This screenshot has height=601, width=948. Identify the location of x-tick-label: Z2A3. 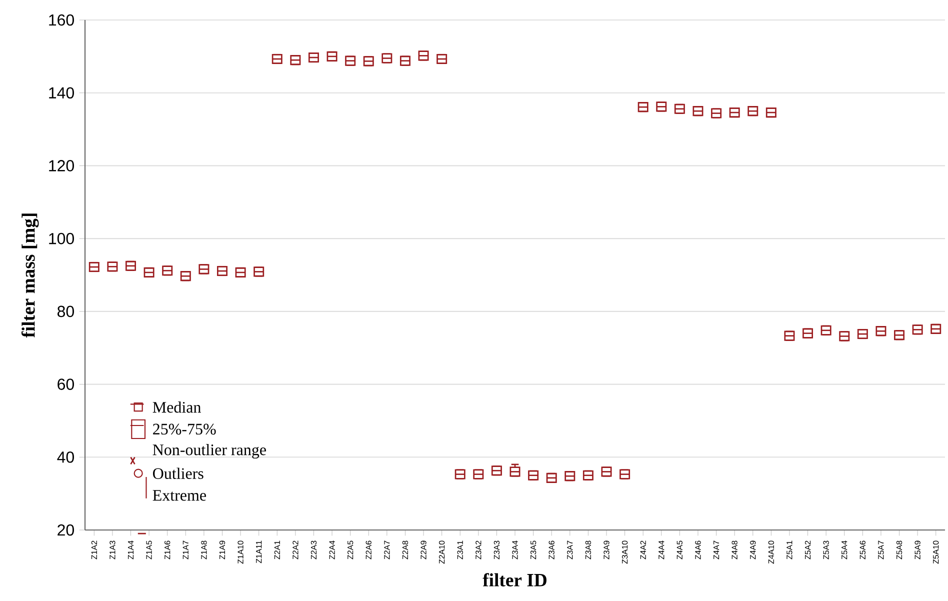
(313, 550).